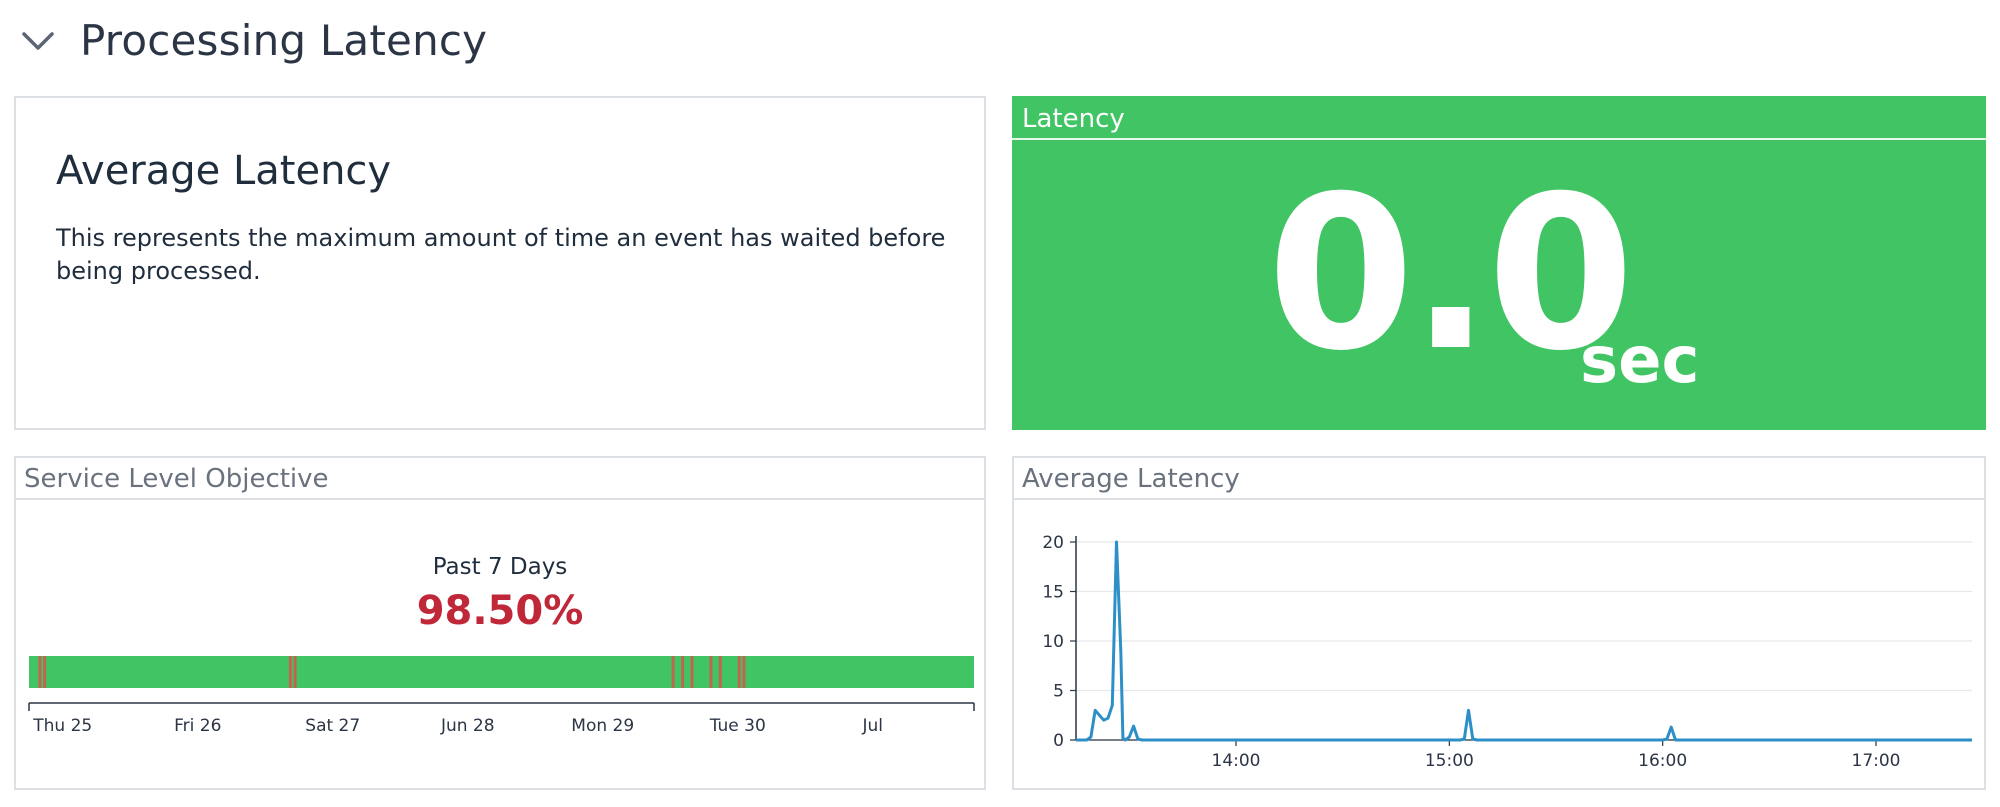 This screenshot has height=807, width=2000. Describe the element at coordinates (500, 703) in the screenshot. I see `slo-status-bar-chart: Thu 25 Fri 26 Sat 27 Jun 28 Mon 29 Tue 30 Jul` at that location.